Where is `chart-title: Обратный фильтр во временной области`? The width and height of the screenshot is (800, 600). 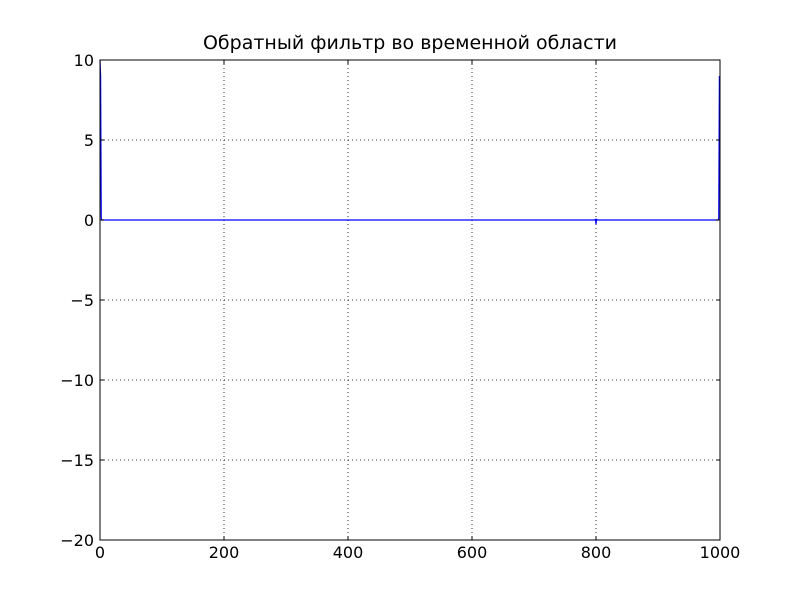 chart-title: Обратный фильтр во временной области is located at coordinates (410, 43).